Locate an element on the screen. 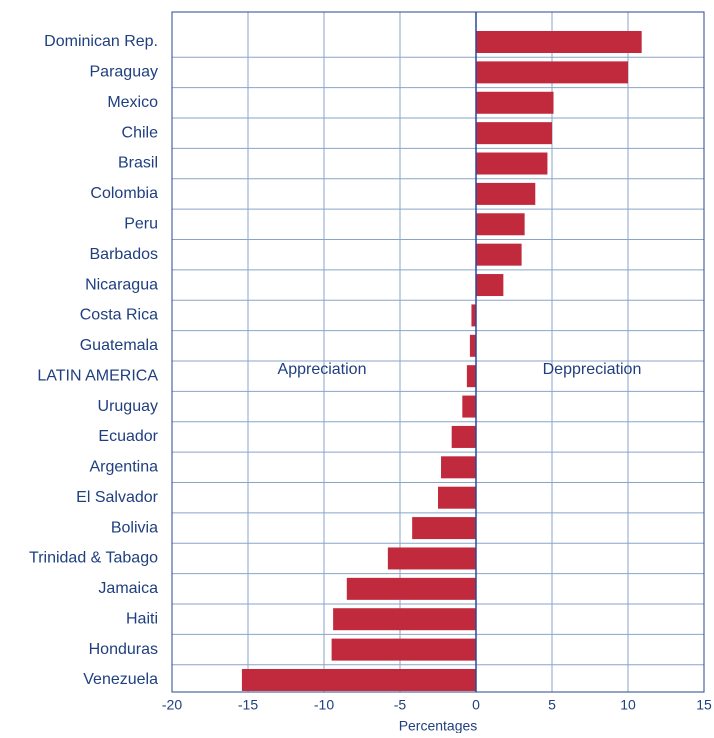  y-tick-label: Dominican Rep. is located at coordinates (101, 41).